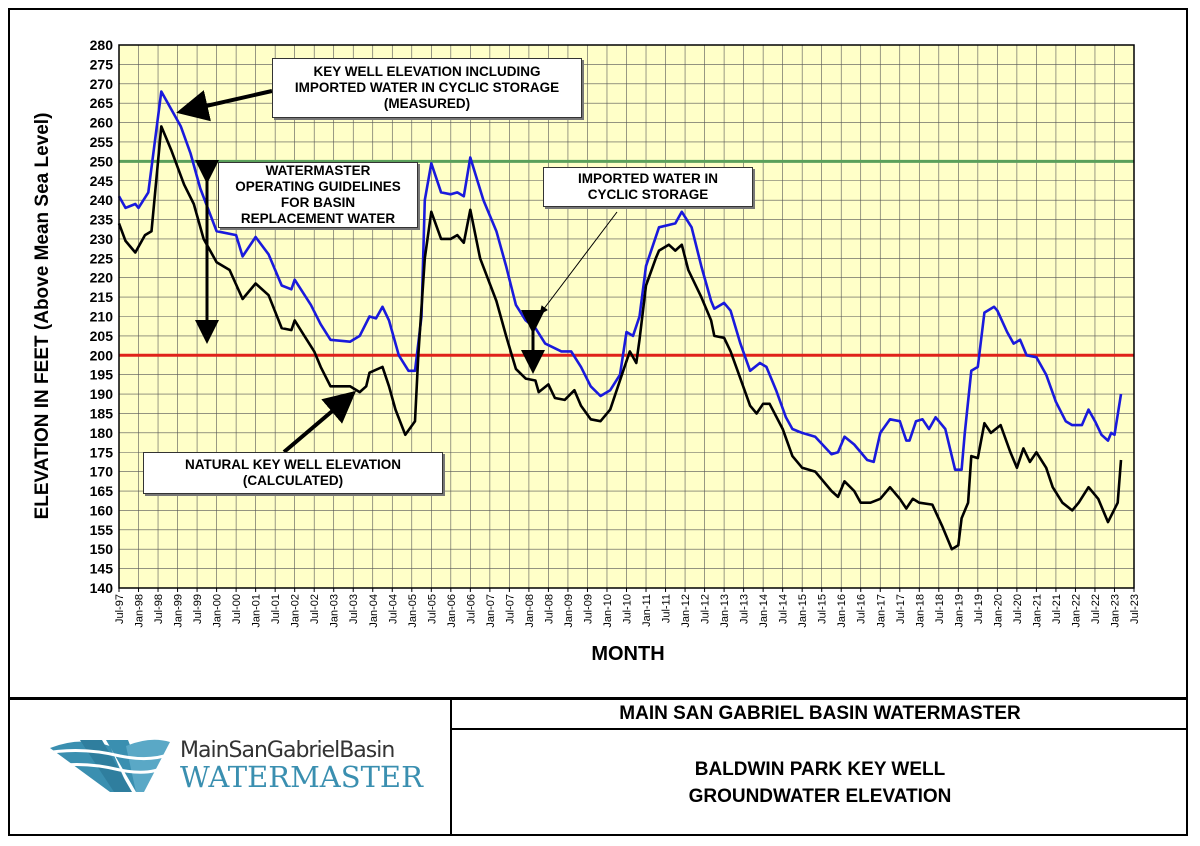 This screenshot has height=846, width=1200. I want to click on x-tick-label: Jul-18, so click(940, 609).